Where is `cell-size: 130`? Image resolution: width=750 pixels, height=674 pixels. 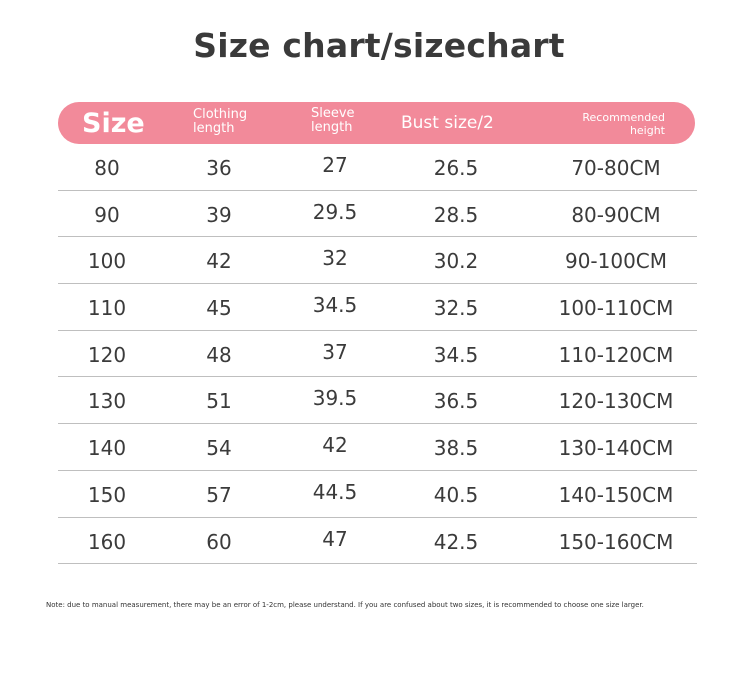
cell-size: 130 is located at coordinates (107, 401).